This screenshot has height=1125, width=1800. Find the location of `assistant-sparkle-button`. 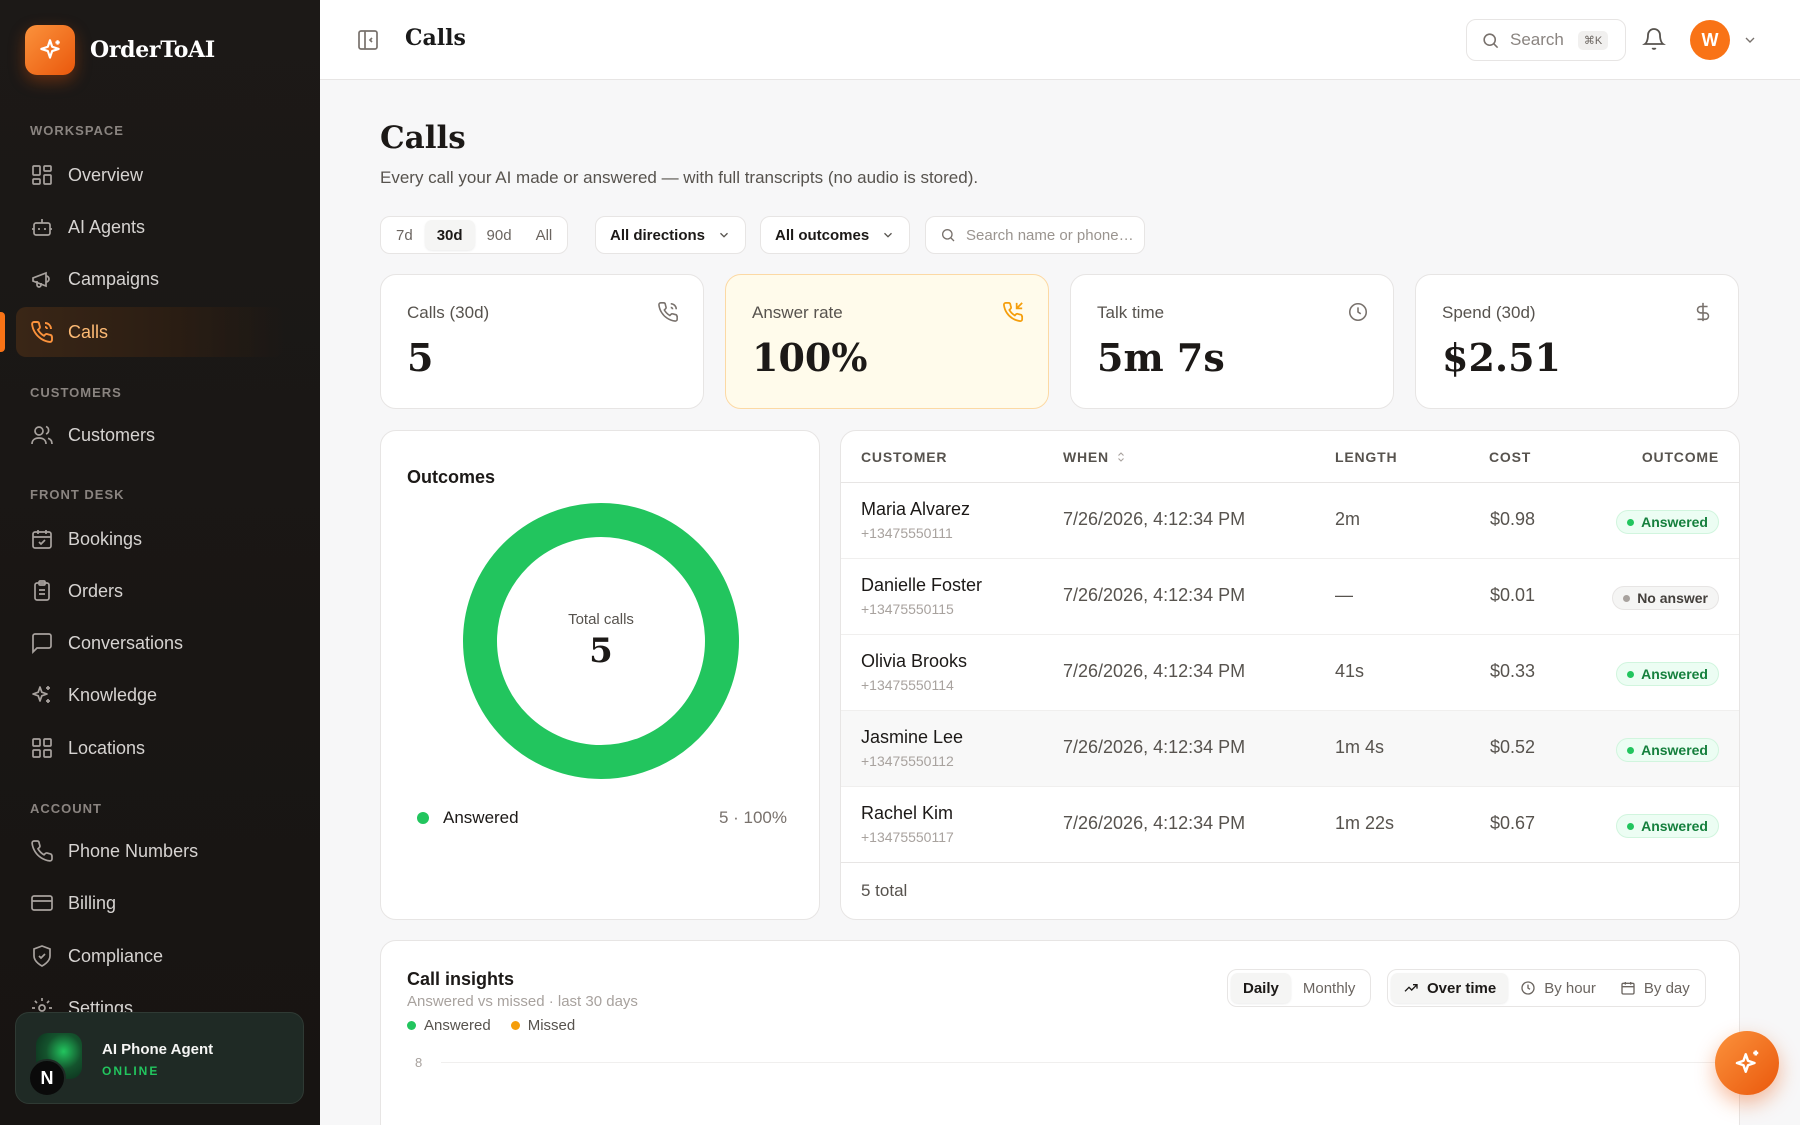

assistant-sparkle-button is located at coordinates (1747, 1063).